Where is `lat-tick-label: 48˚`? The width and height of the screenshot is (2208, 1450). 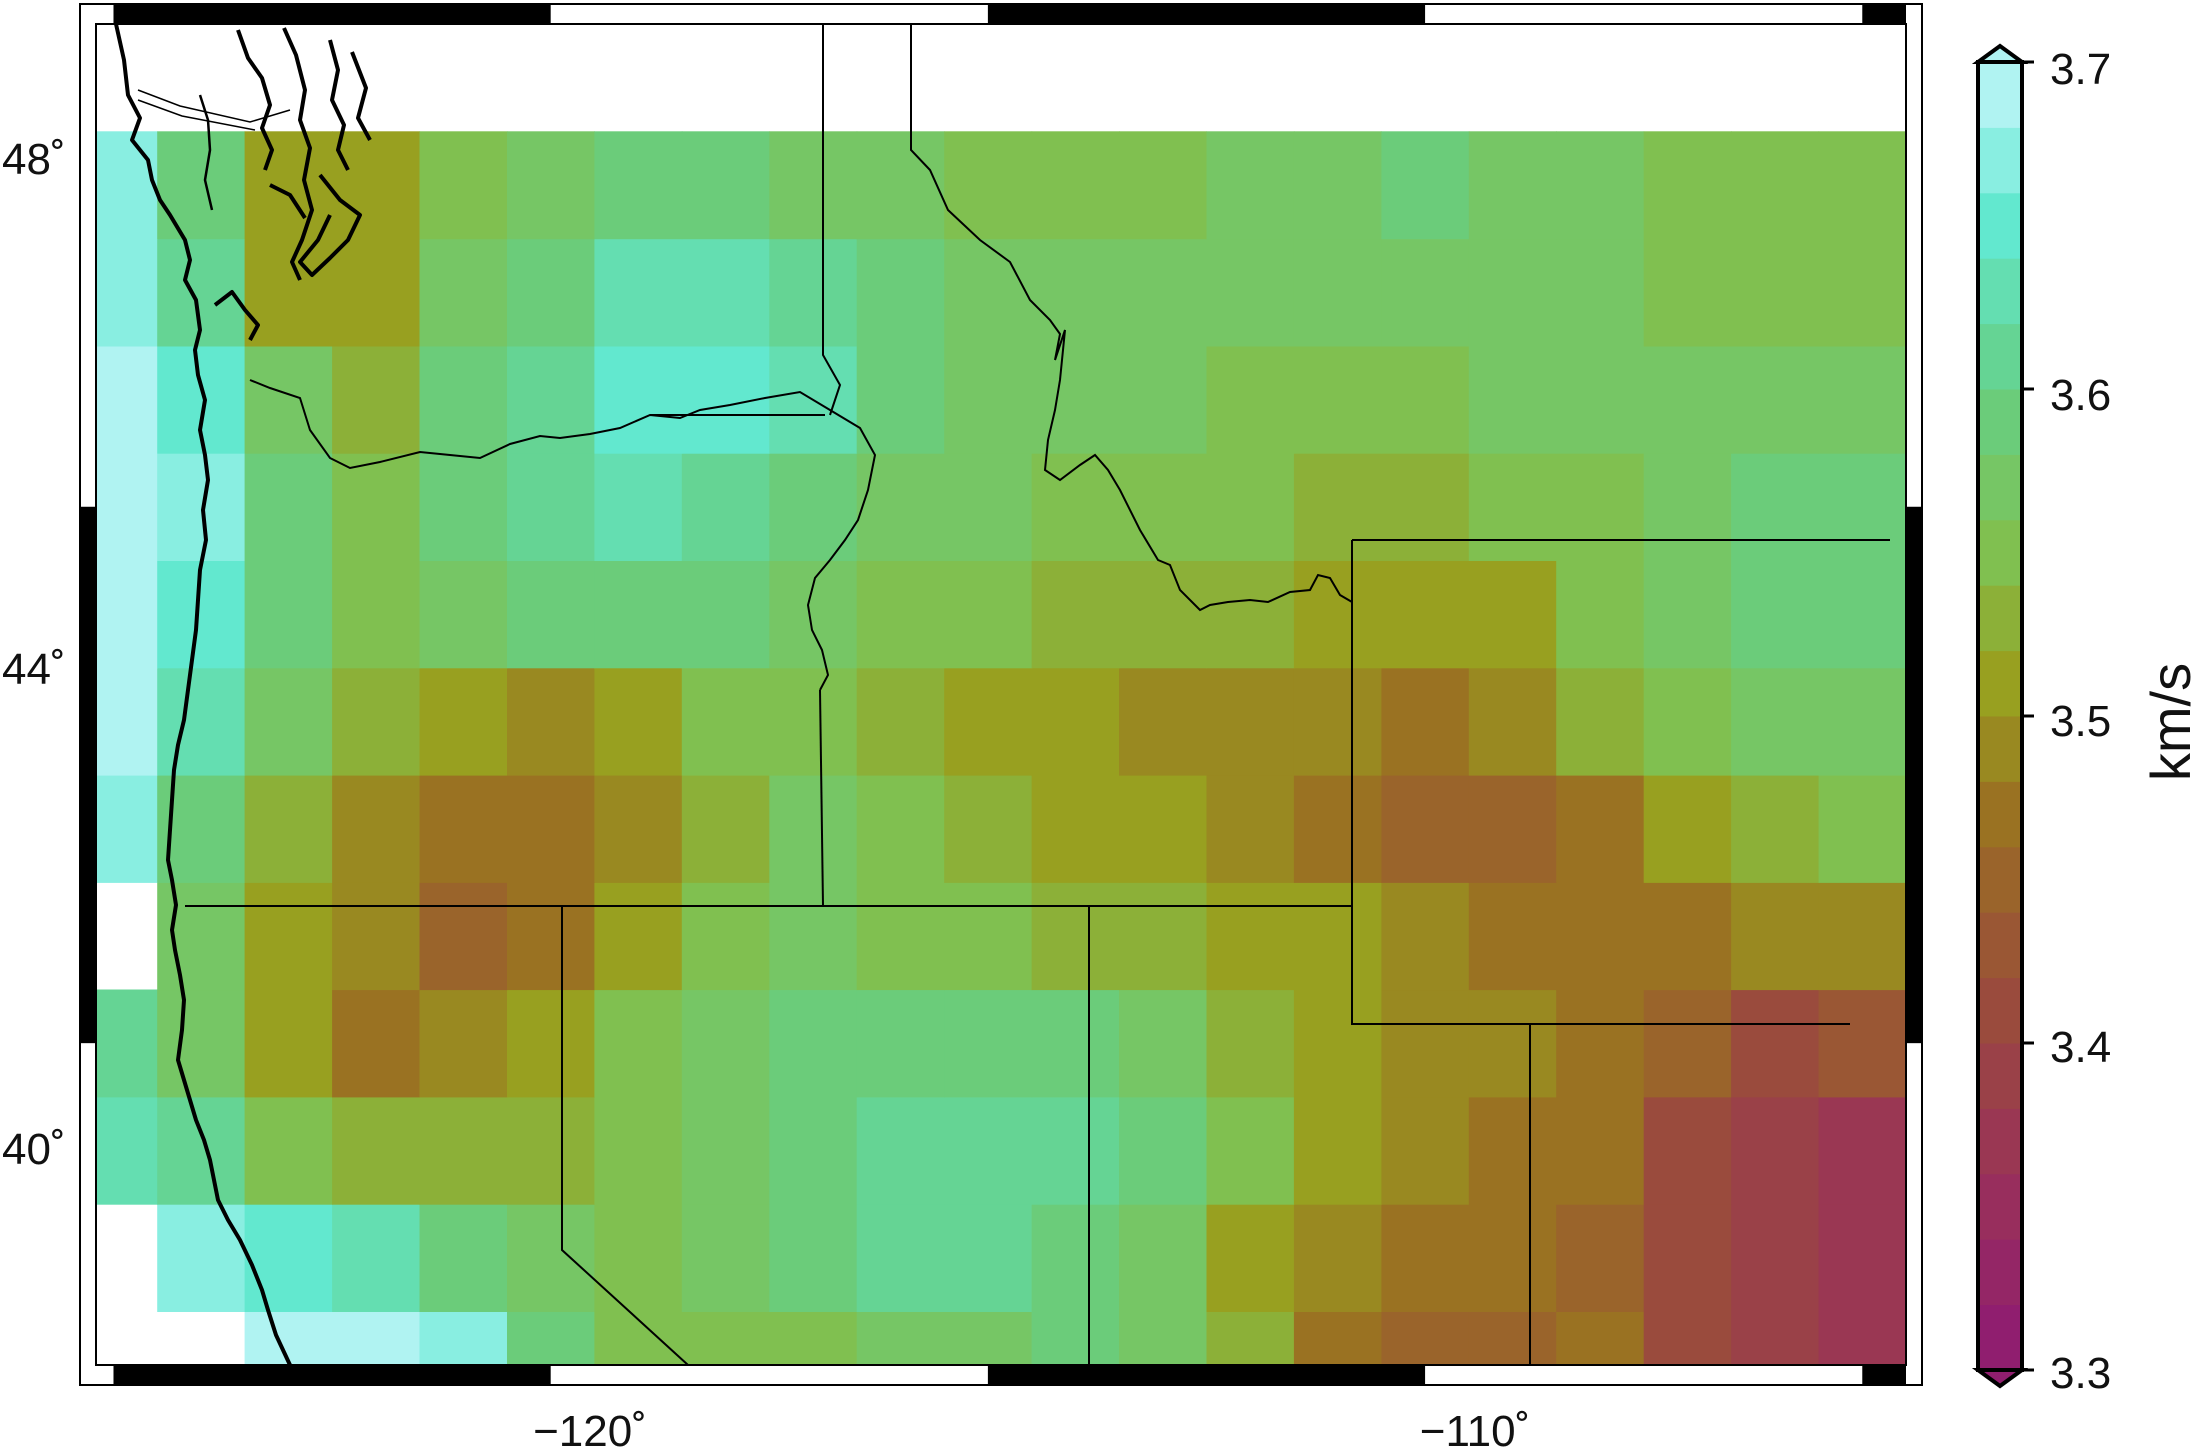
lat-tick-label: 48˚ is located at coordinates (34, 159).